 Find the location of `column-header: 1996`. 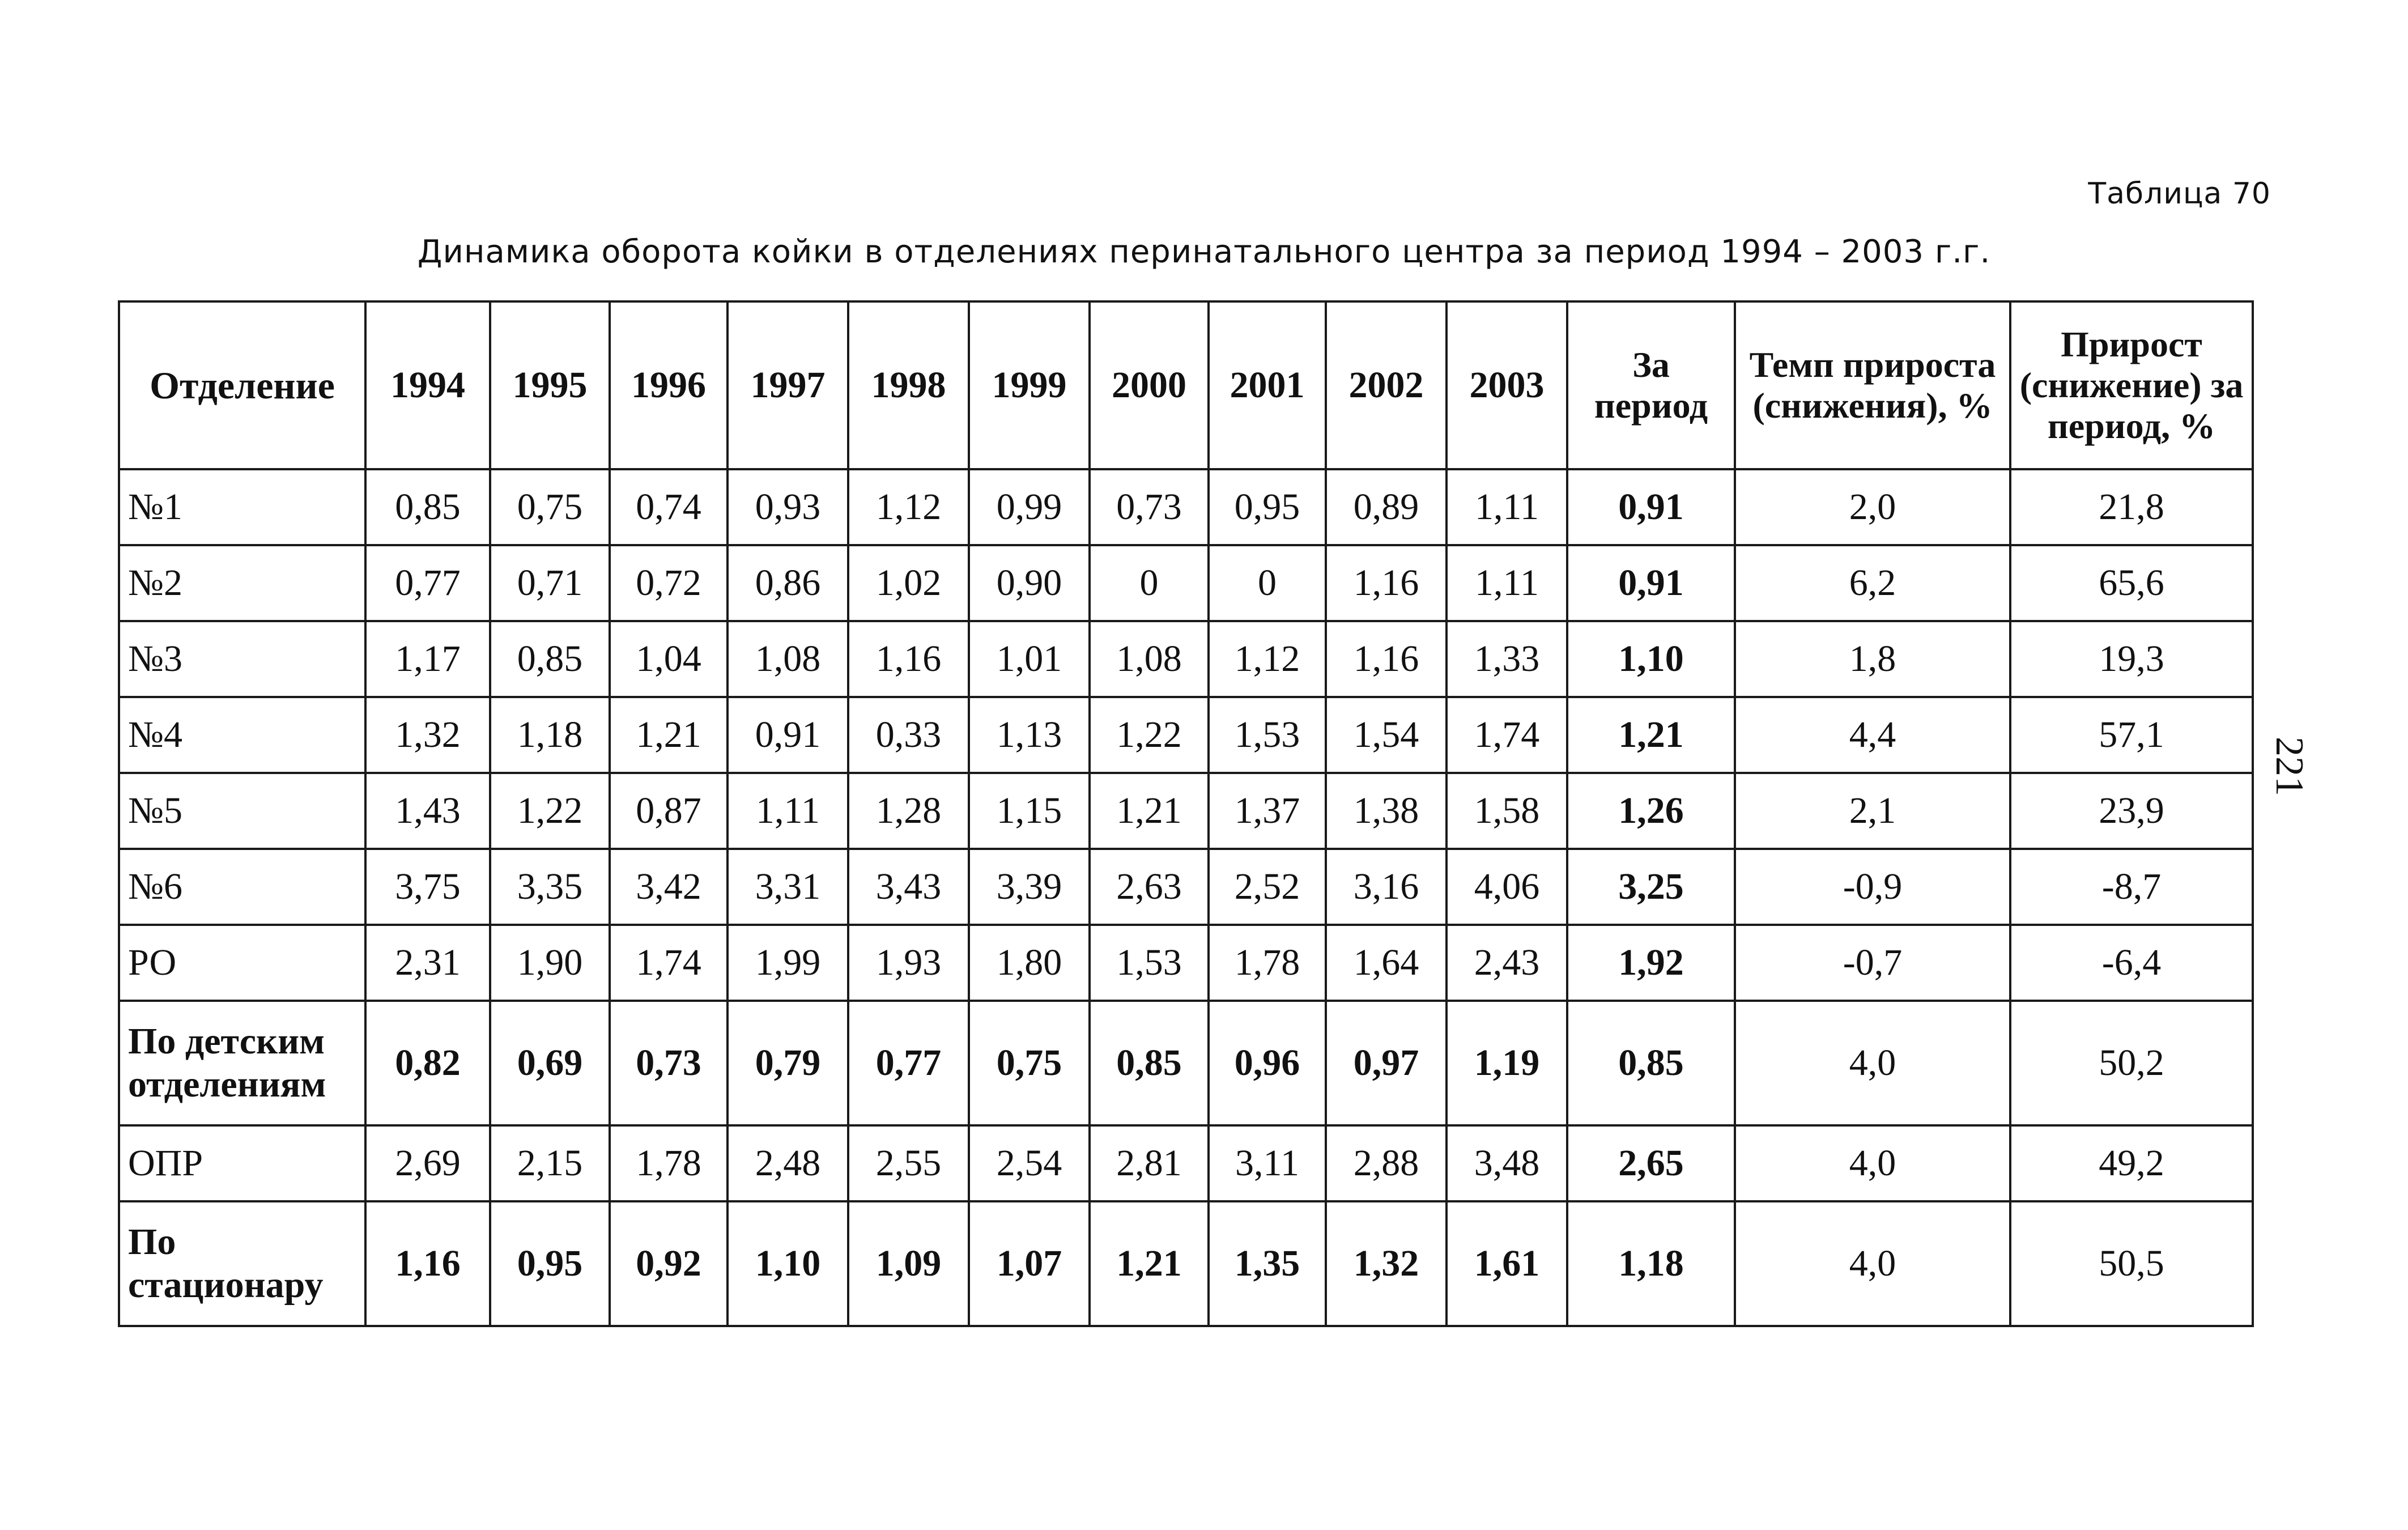

column-header: 1996 is located at coordinates (669, 385).